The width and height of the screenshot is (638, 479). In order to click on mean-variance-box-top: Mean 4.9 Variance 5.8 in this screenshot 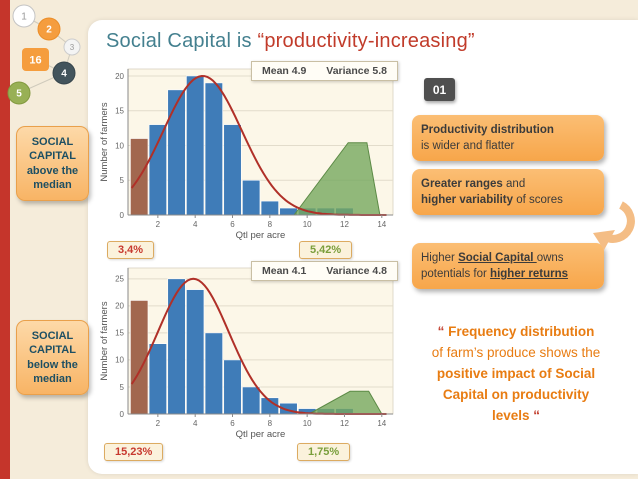, I will do `click(324, 71)`.